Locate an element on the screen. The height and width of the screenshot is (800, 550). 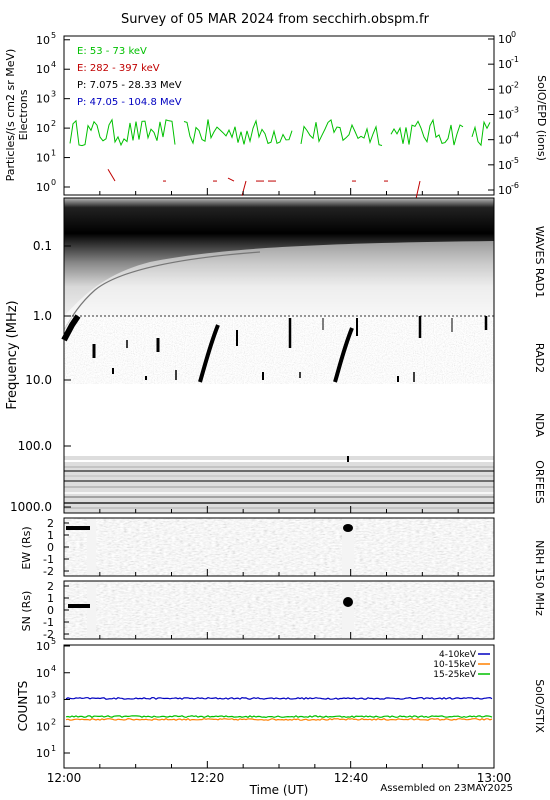
label-nrh: NRH 150 MHz is located at coordinates (539, 578).